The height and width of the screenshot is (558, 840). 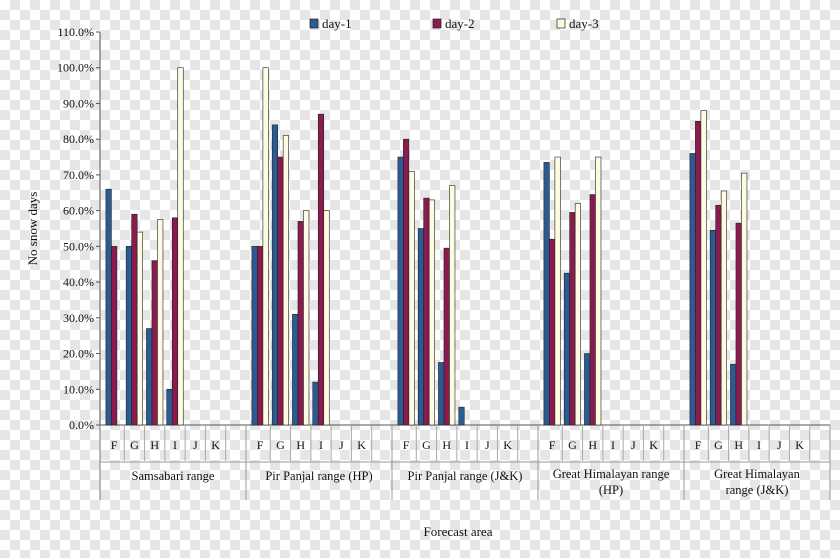 I want to click on bar-day-3-pir-panjal-range-j-k--h, so click(x=452, y=305).